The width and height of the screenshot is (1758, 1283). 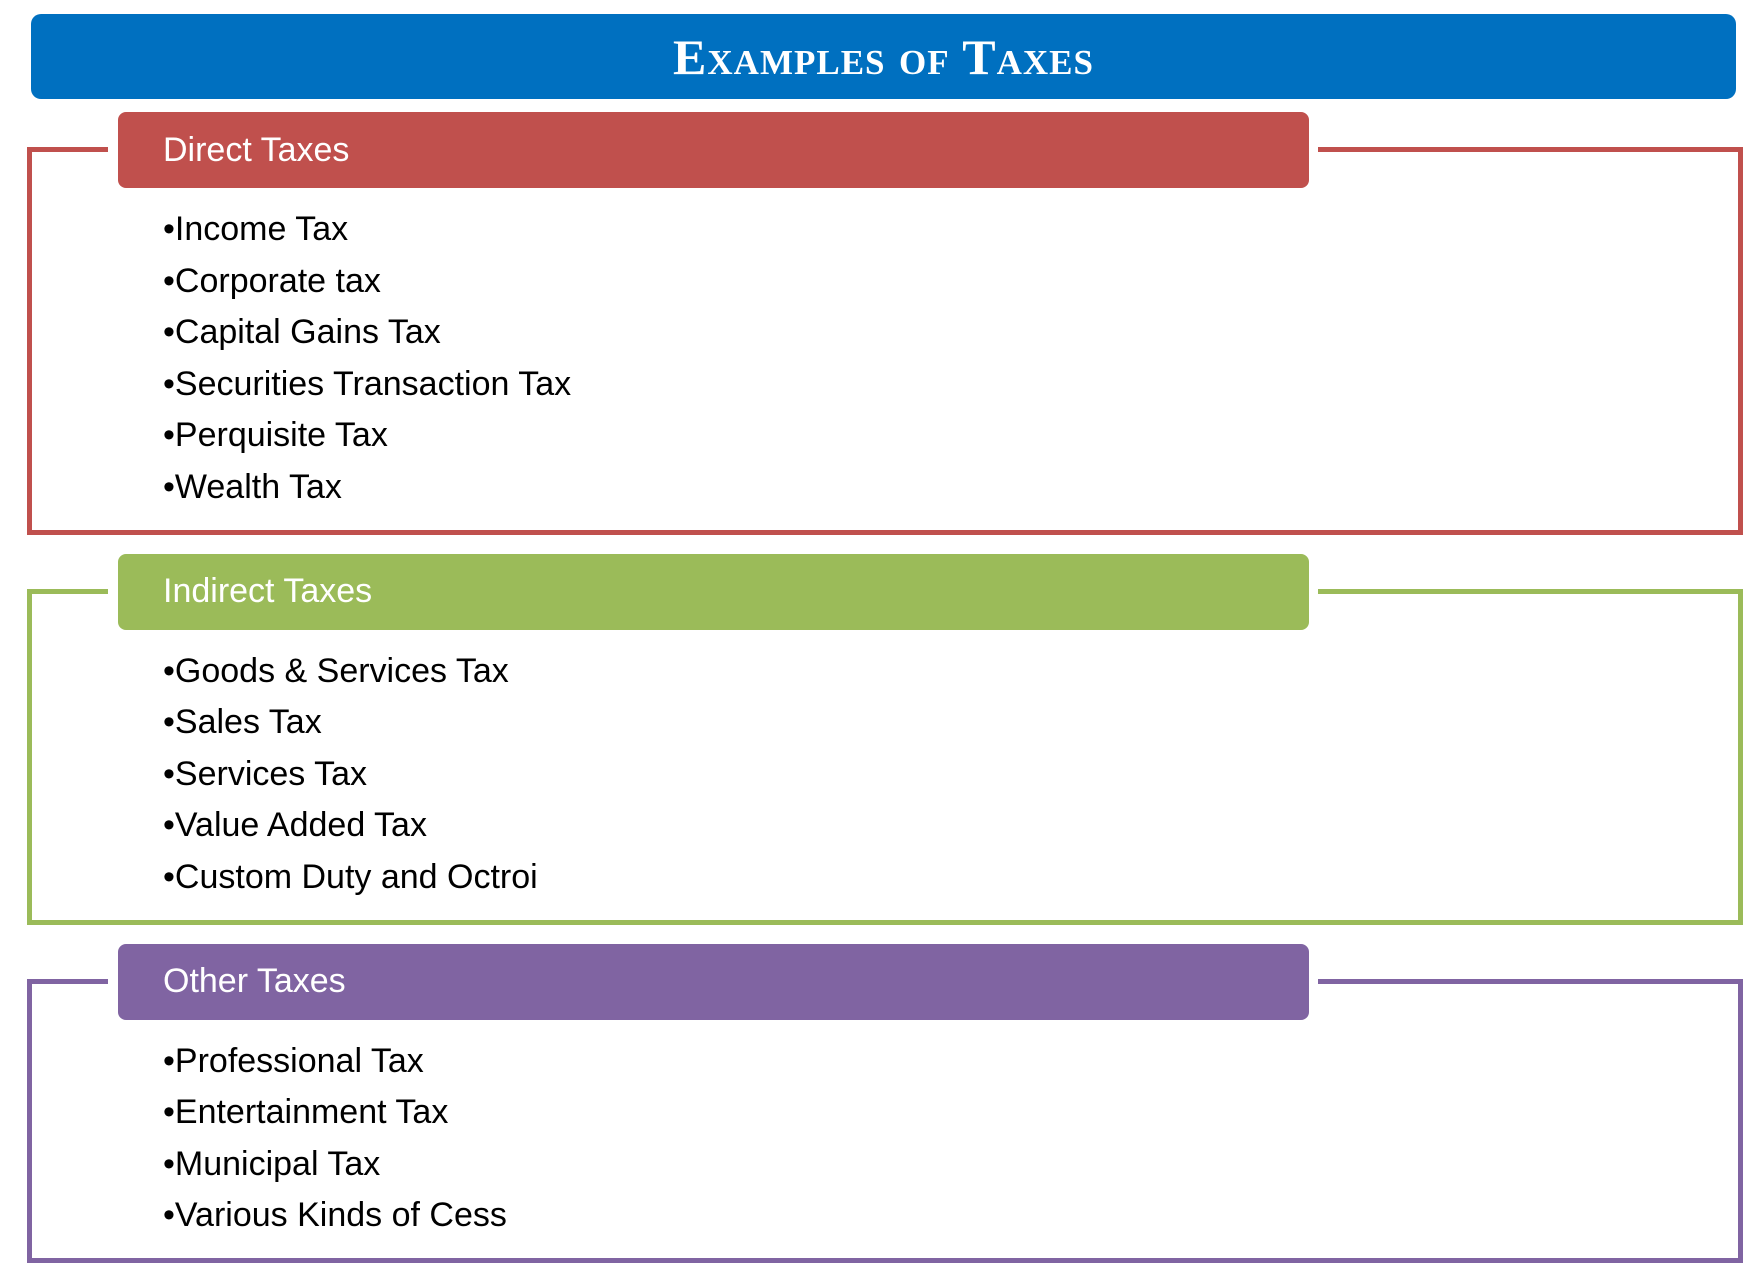 What do you see at coordinates (272, 280) in the screenshot?
I see `tax-item: •Corporate tax` at bounding box center [272, 280].